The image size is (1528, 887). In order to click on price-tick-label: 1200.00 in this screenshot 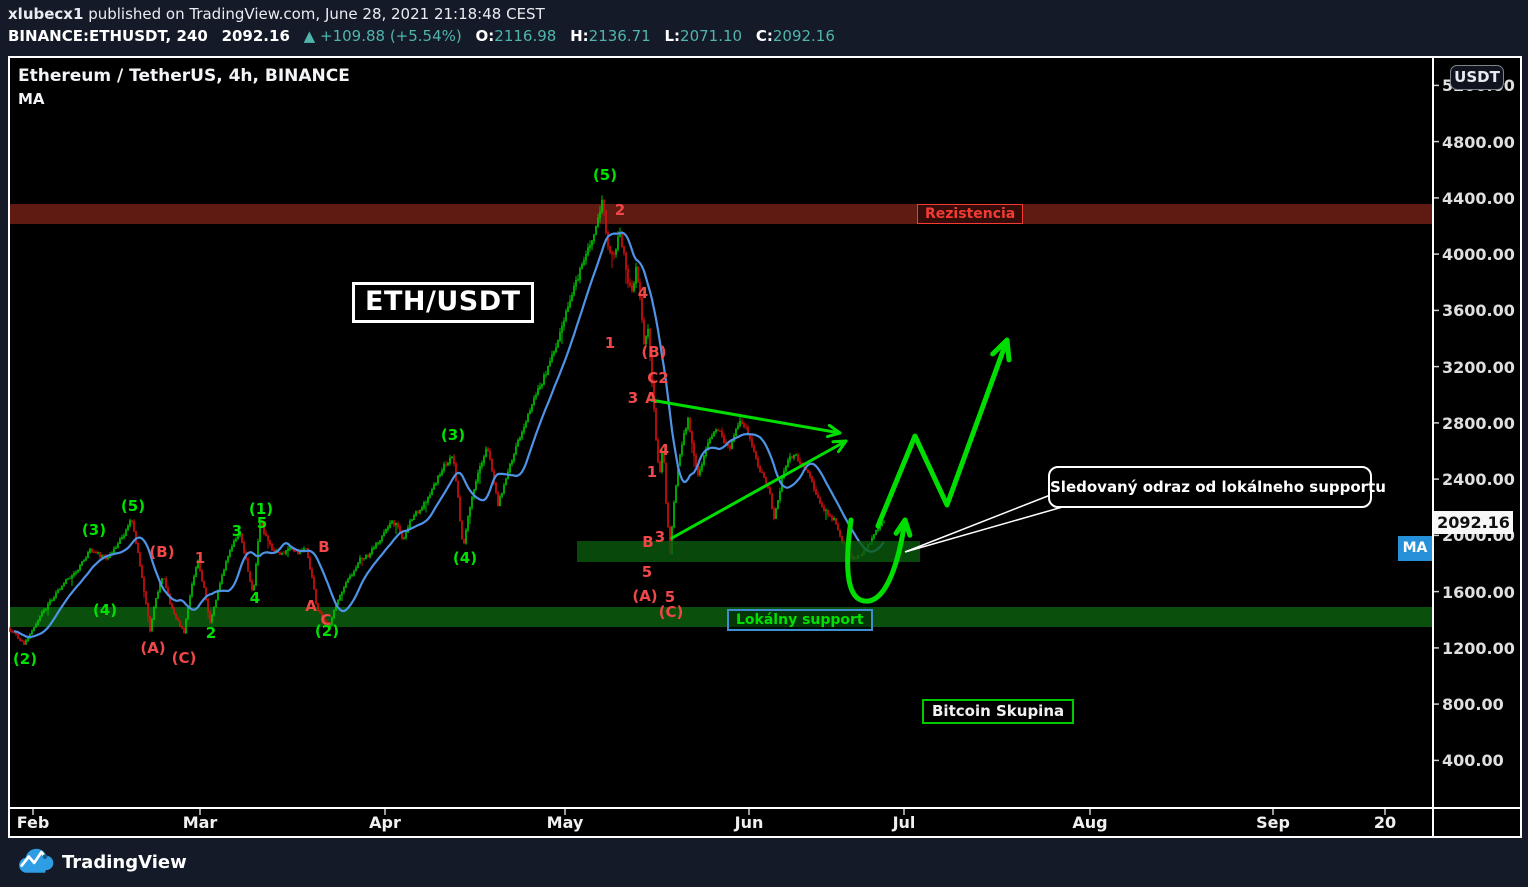, I will do `click(1478, 648)`.